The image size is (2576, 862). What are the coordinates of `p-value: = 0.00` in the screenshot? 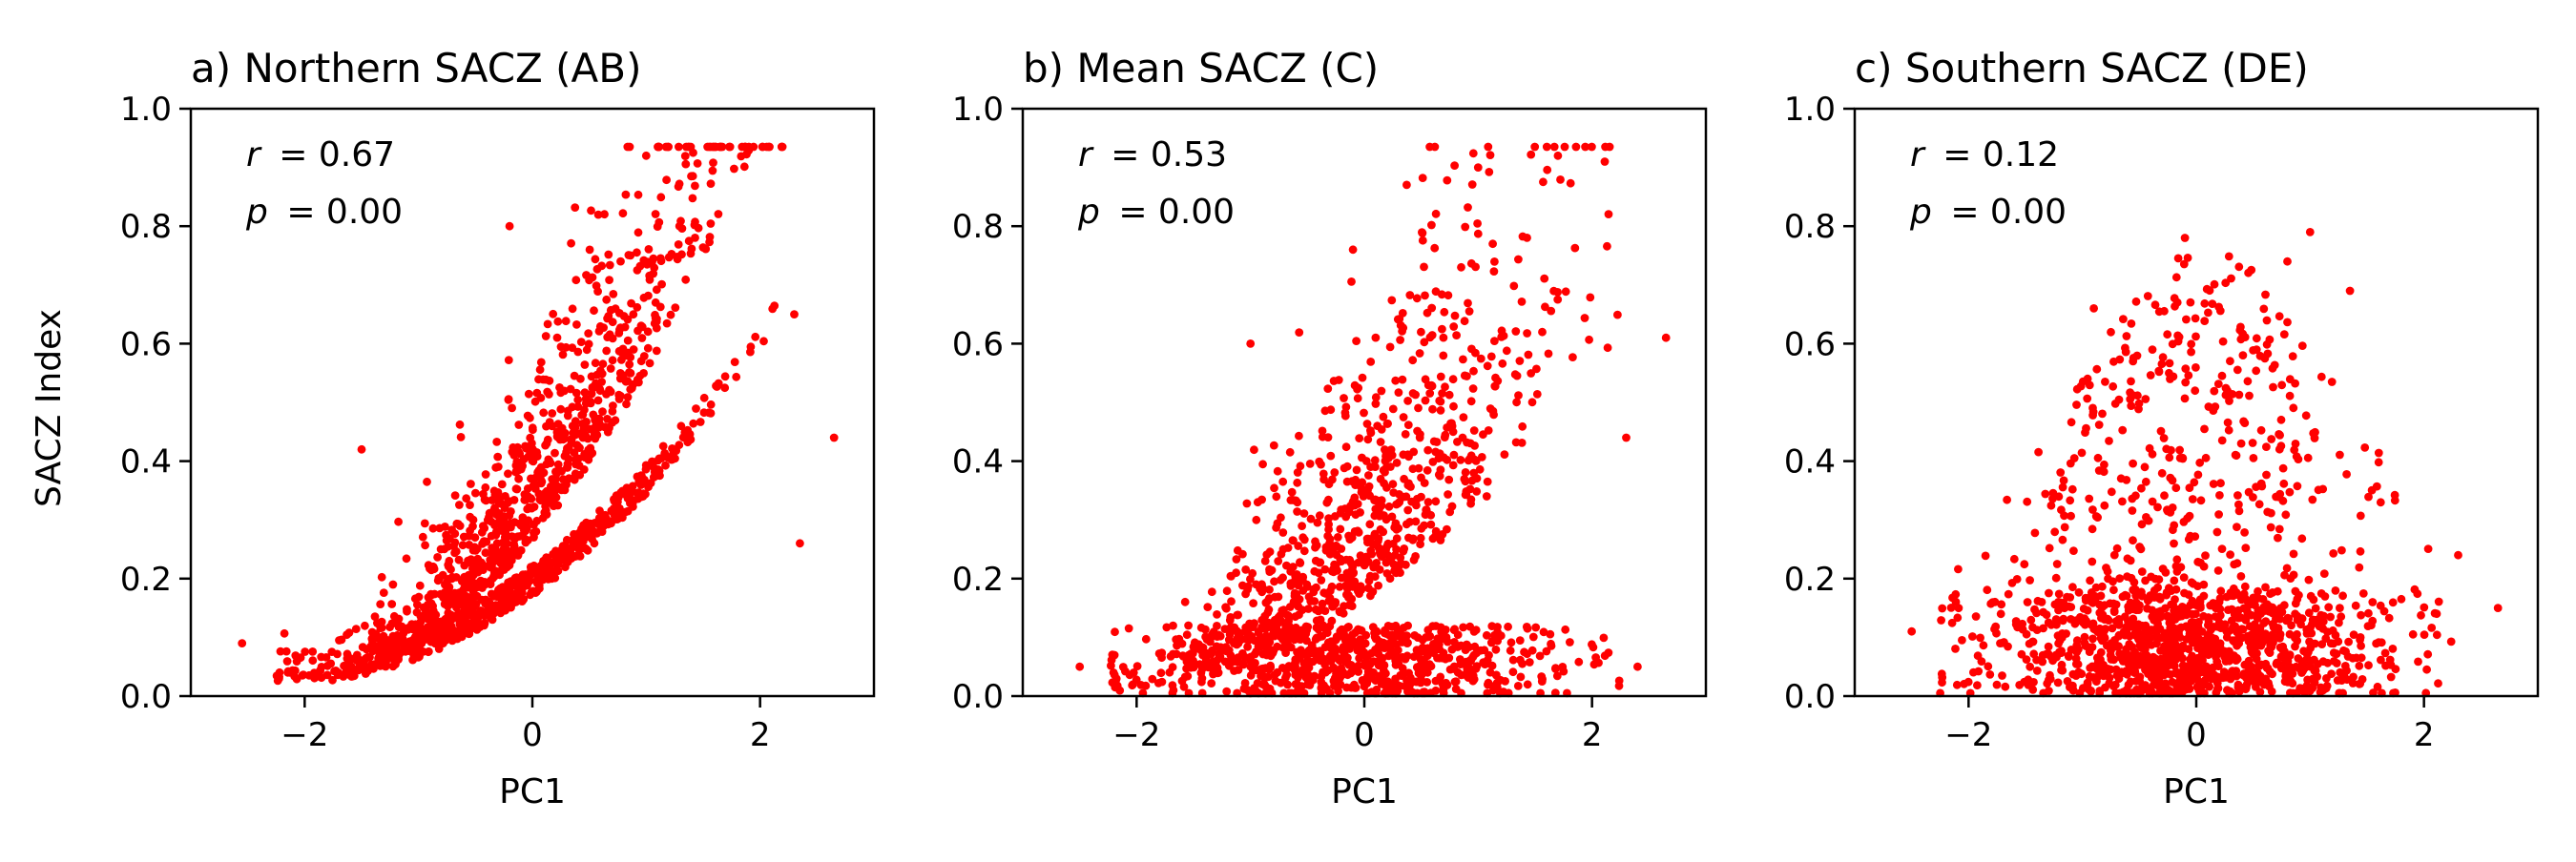 It's located at (1176, 212).